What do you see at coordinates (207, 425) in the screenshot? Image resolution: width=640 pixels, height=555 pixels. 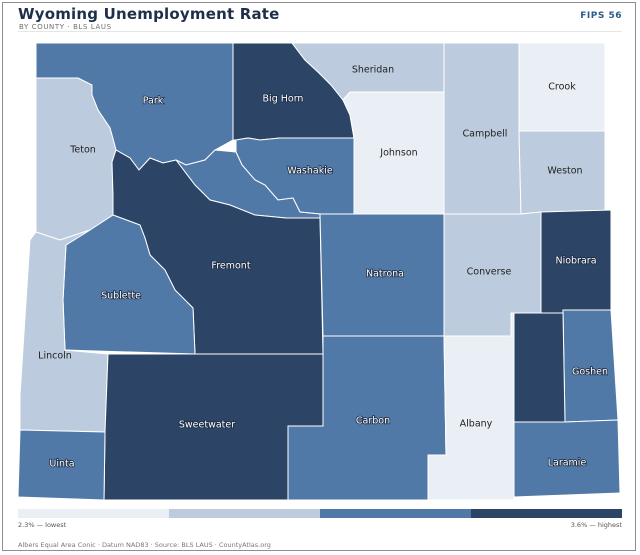 I see `county-label-sweetwater: Sweetwater` at bounding box center [207, 425].